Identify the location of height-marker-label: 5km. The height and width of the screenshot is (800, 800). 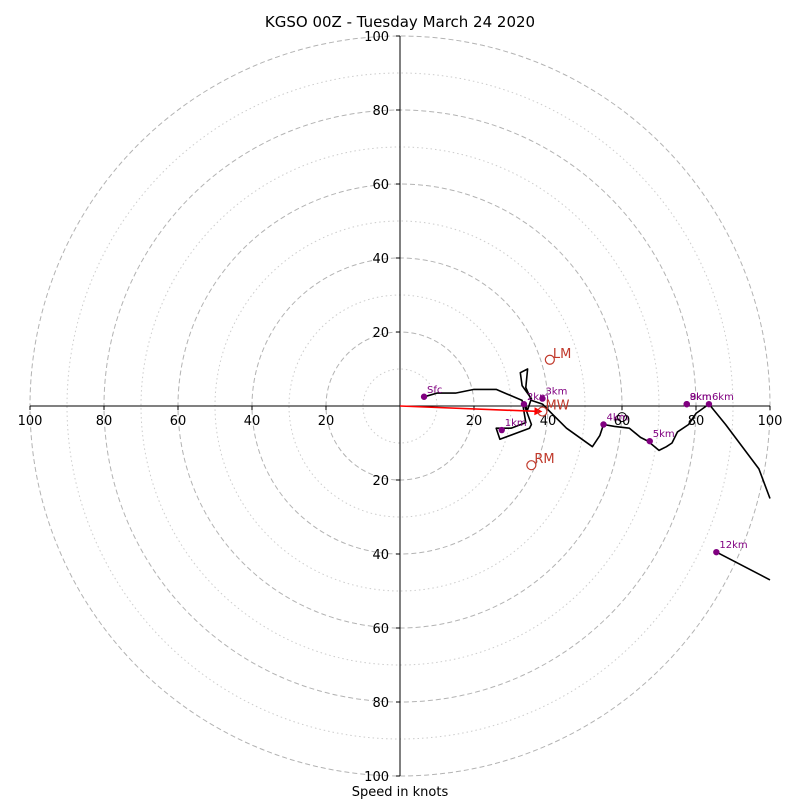
(664, 434).